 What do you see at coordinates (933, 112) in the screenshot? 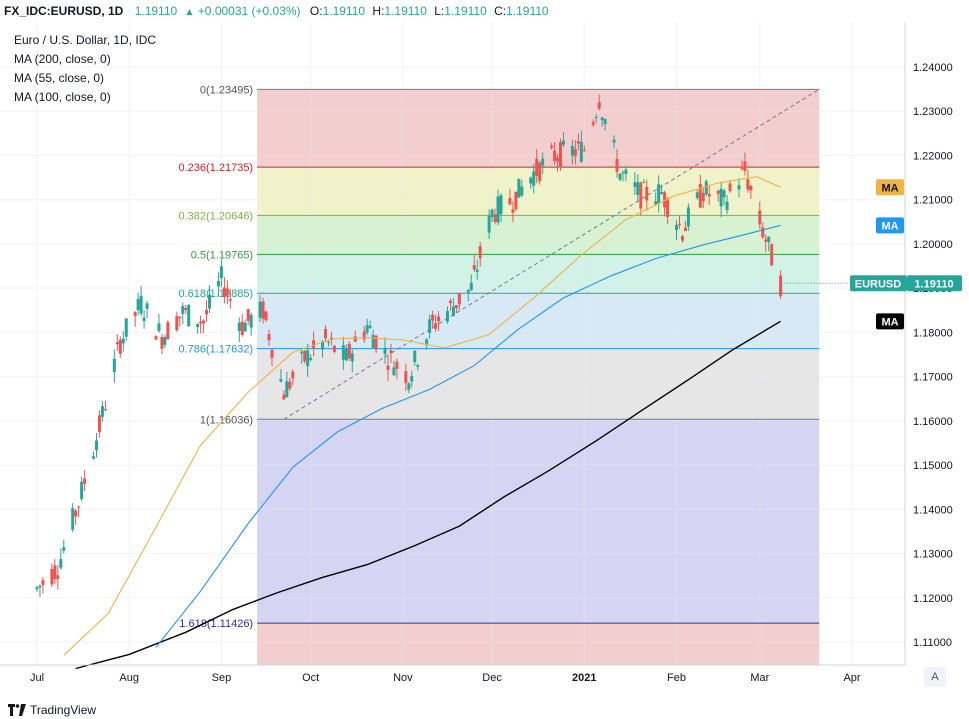
I see `price-tick-label: 1.23000` at bounding box center [933, 112].